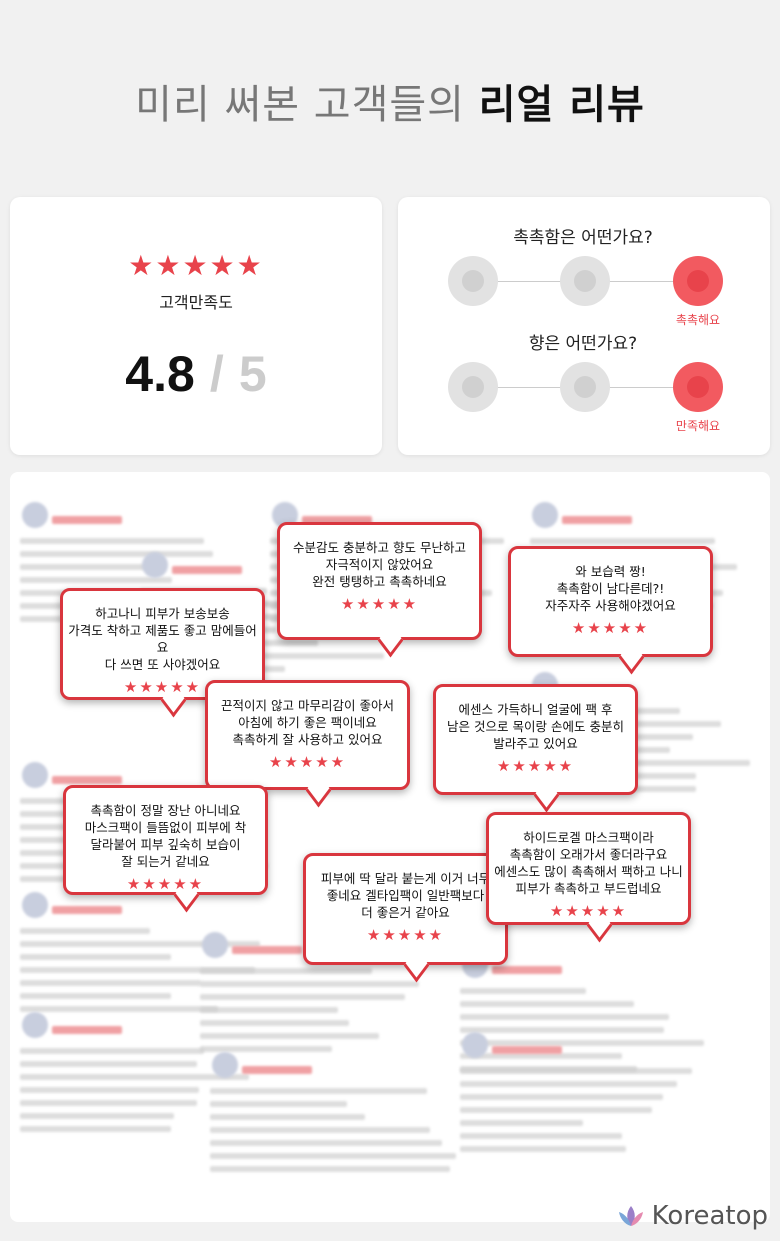  I want to click on review-line: 가격도 착하고 제품도 좋고 맘에들어요, so click(162, 639).